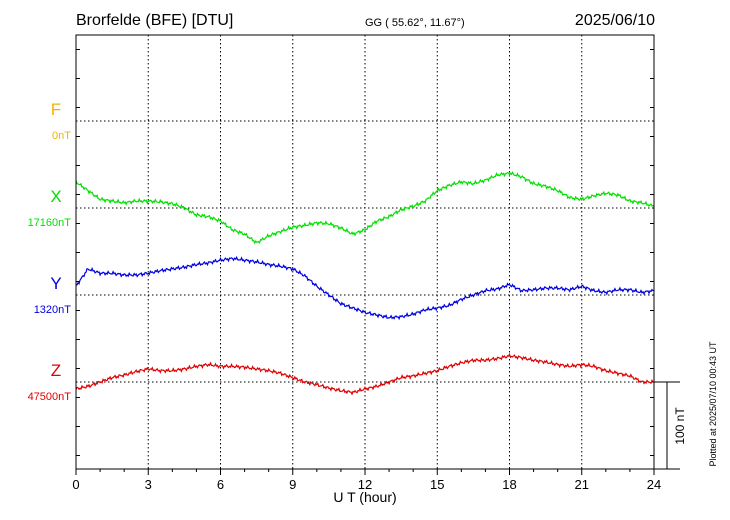  Describe the element at coordinates (509, 484) in the screenshot. I see `x-tick-label: 18` at that location.